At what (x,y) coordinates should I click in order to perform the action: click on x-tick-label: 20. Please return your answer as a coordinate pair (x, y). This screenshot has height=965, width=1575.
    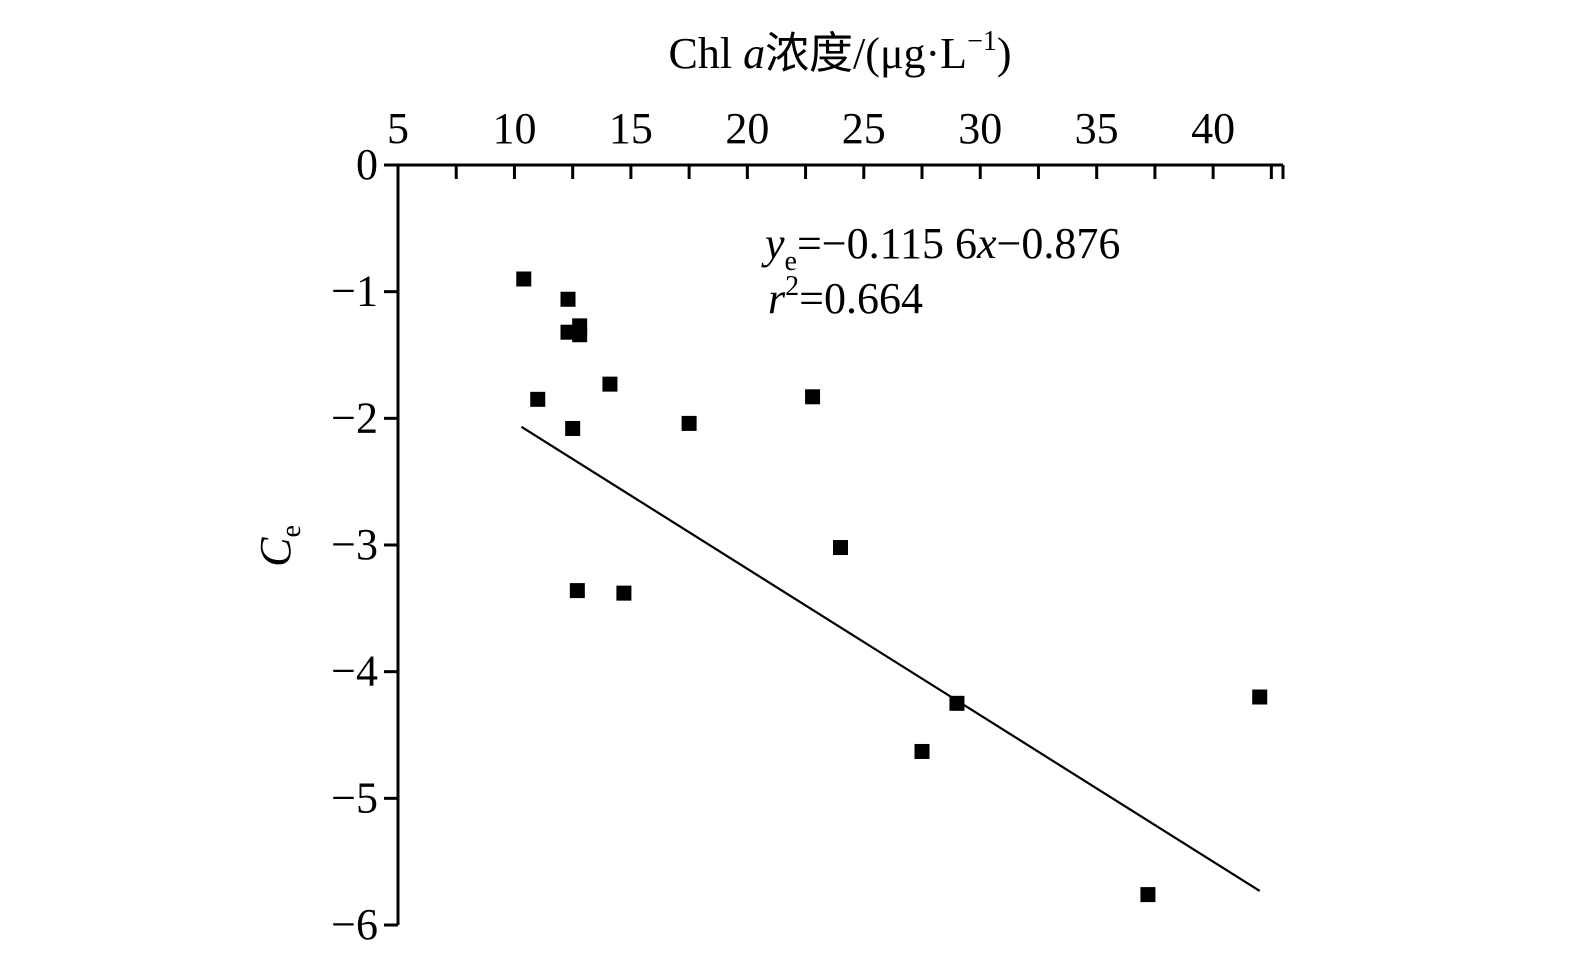
    Looking at the image, I should click on (747, 128).